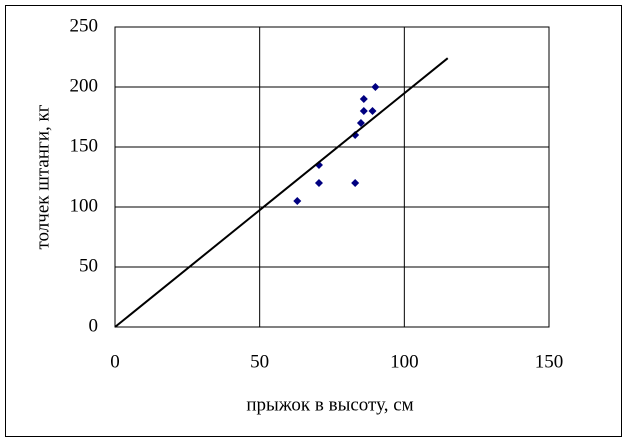 The image size is (628, 443). Describe the element at coordinates (259, 361) in the screenshot. I see `x-tick-label: 50` at that location.